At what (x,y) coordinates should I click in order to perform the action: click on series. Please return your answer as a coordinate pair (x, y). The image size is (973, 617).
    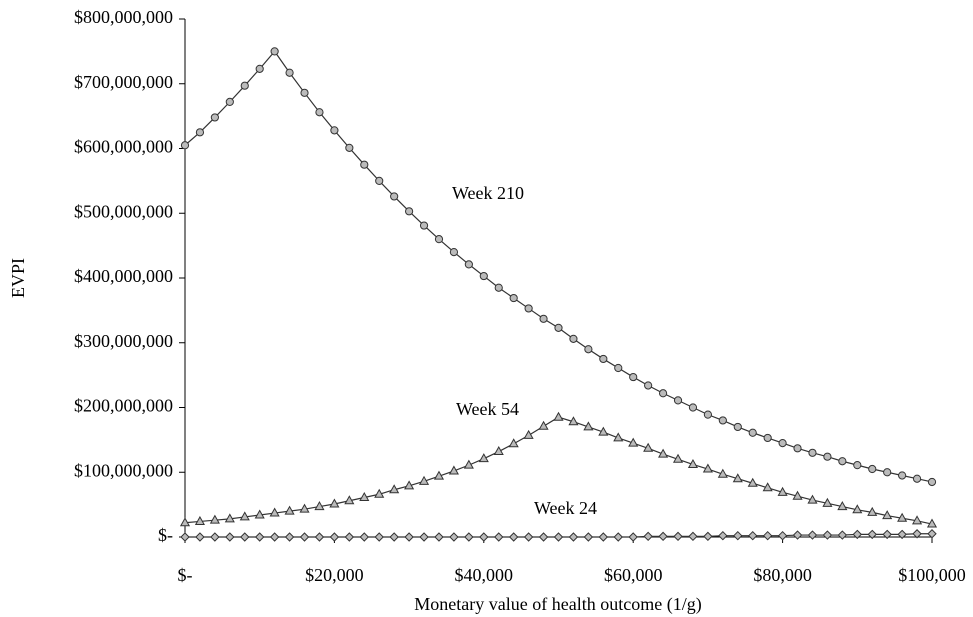
    Looking at the image, I should click on (558, 535).